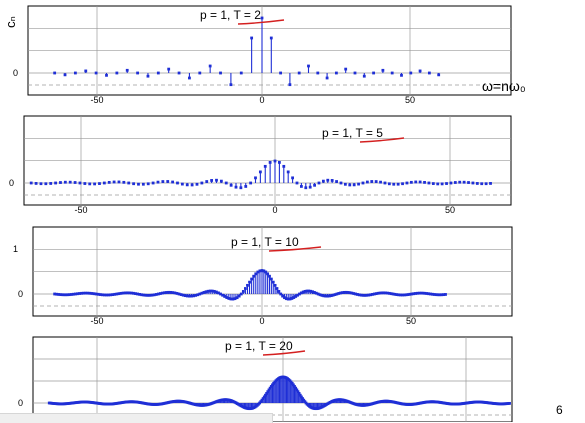  I want to click on y-tick-label: 0, so click(11, 183).